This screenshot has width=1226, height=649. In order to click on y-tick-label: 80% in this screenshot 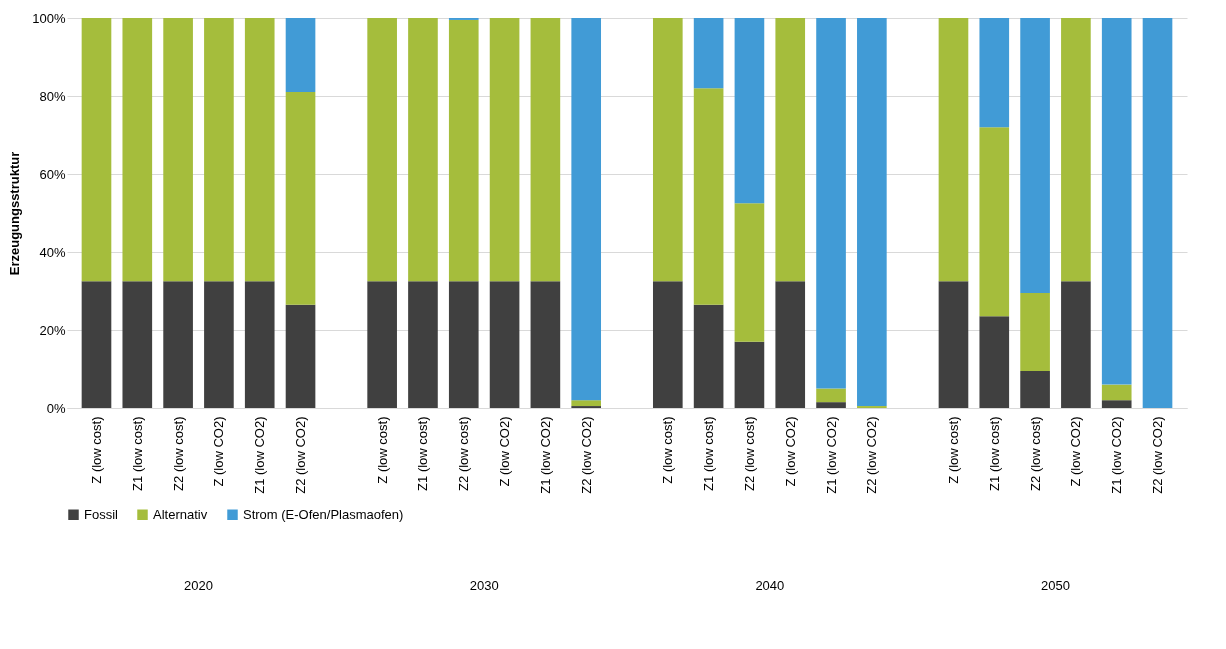, I will do `click(52, 96)`.